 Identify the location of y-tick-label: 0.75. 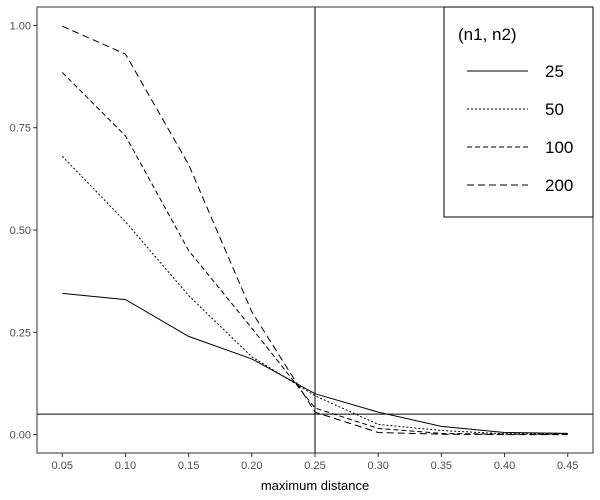
(20, 129).